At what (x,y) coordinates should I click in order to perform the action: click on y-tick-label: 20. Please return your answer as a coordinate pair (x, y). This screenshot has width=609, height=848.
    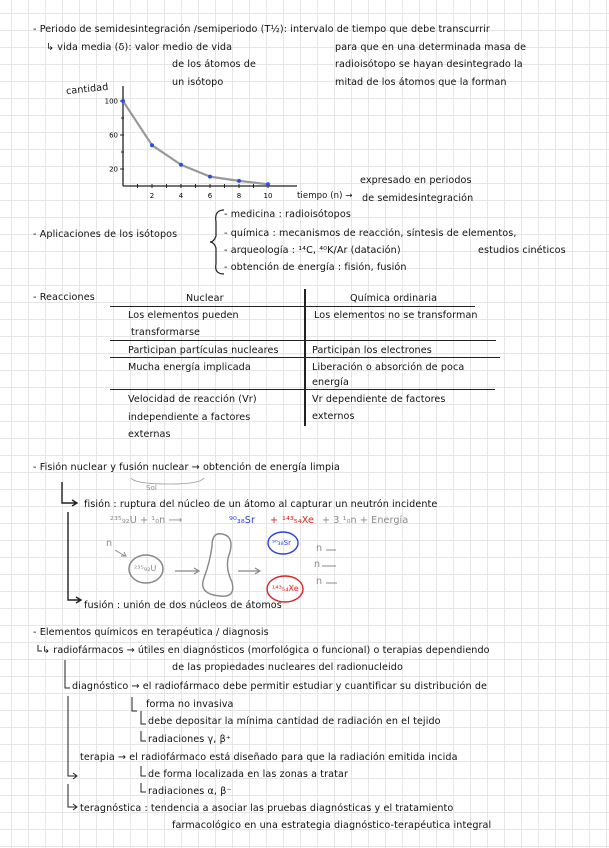
    Looking at the image, I should click on (113, 170).